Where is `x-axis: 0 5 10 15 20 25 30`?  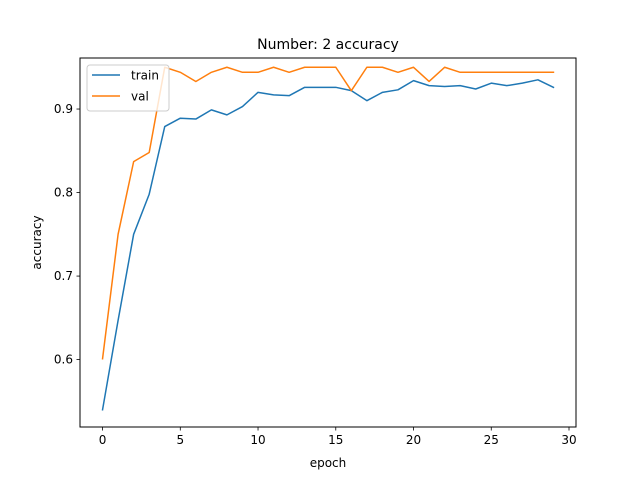 x-axis: 0 5 10 15 20 25 30 is located at coordinates (338, 437).